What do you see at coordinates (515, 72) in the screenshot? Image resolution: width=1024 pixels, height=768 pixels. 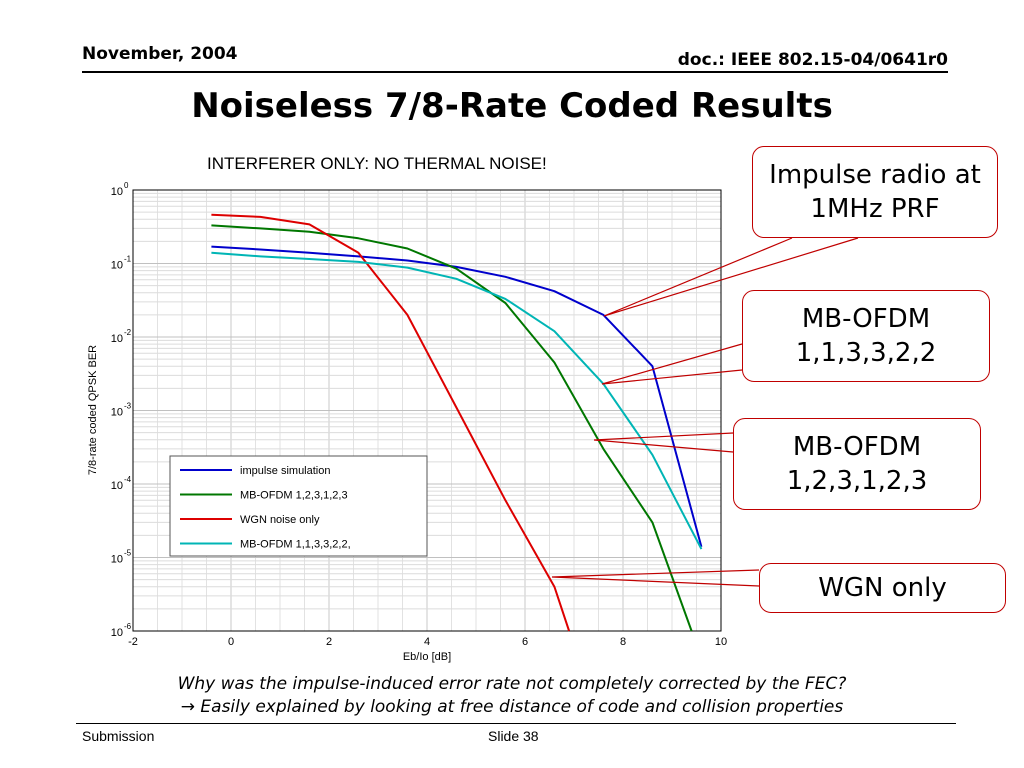 I see `header-rule` at bounding box center [515, 72].